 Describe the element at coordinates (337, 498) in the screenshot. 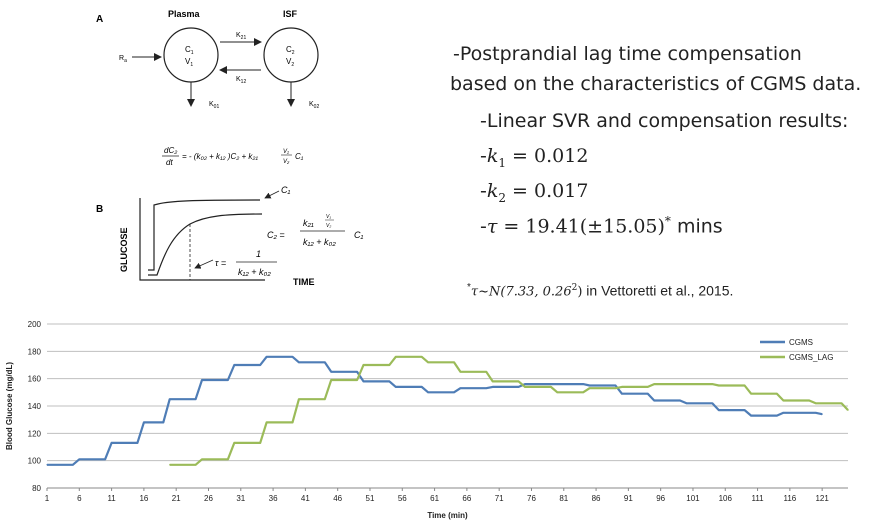

I see `x-tick-label: 46` at that location.